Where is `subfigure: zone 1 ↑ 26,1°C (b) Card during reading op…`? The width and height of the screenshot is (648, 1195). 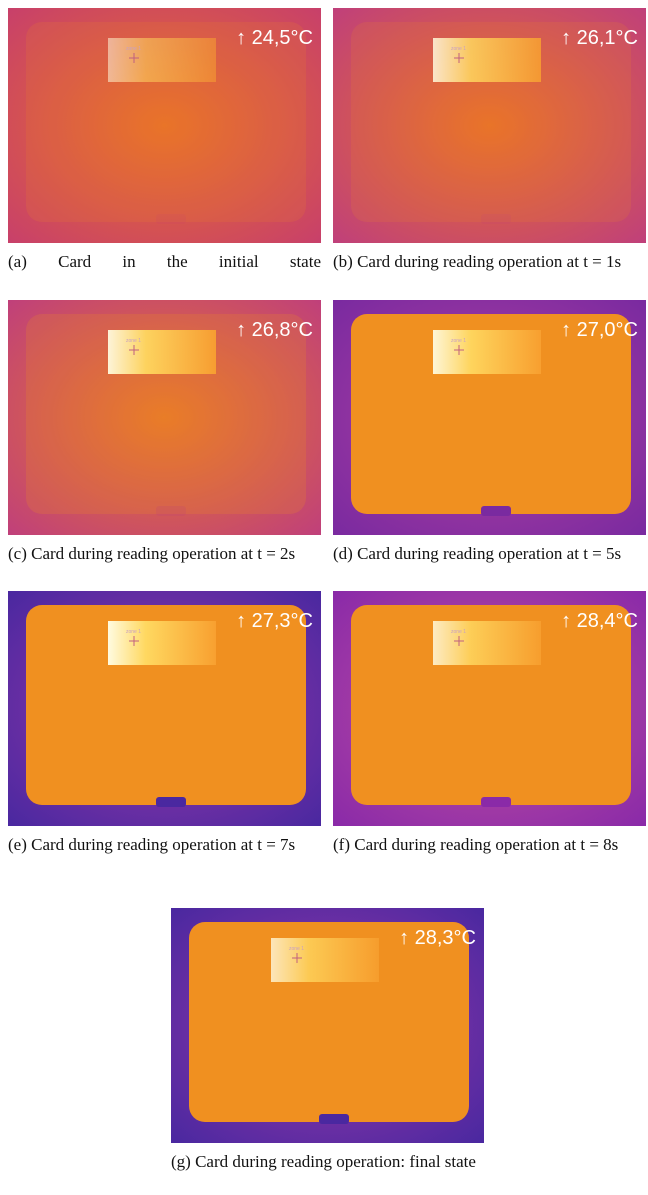 subfigure: zone 1 ↑ 26,1°C (b) Card during reading op… is located at coordinates (489, 140).